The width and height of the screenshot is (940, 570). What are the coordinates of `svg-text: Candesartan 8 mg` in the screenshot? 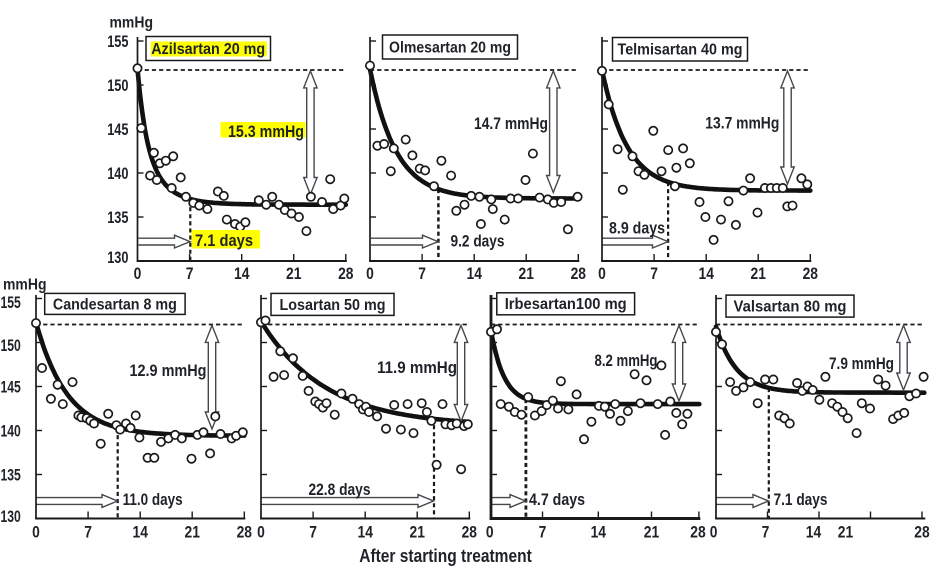 It's located at (115, 304).